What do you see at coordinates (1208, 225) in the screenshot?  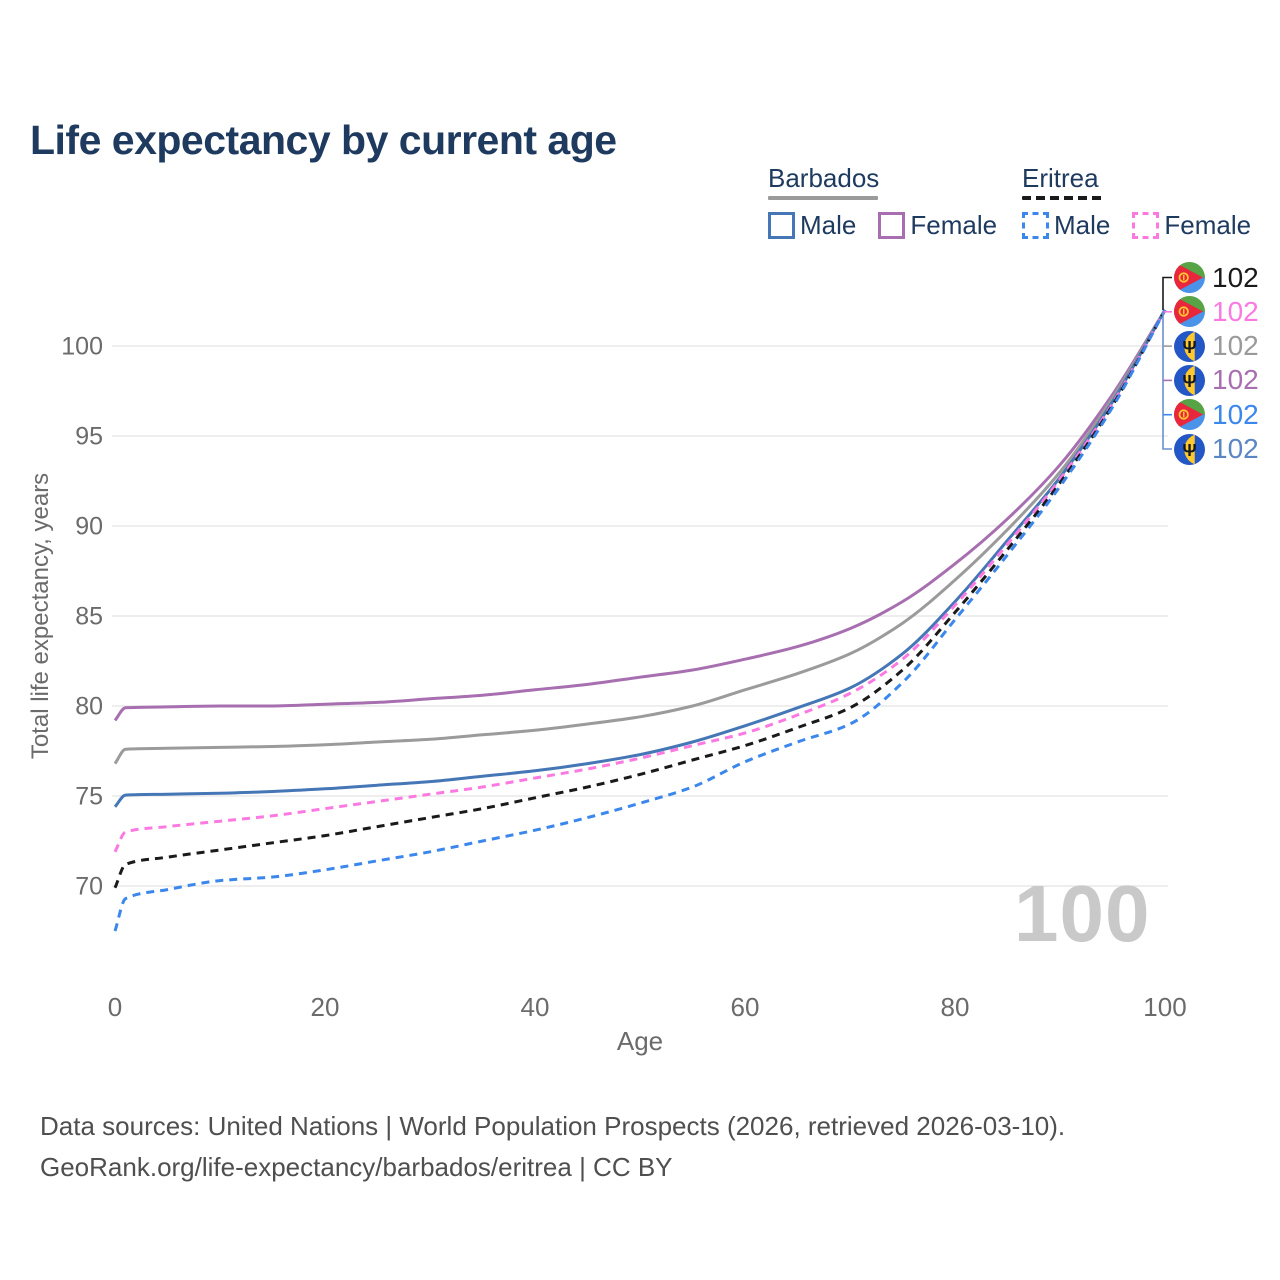 I see `legend-label-eritrea-female: Female` at bounding box center [1208, 225].